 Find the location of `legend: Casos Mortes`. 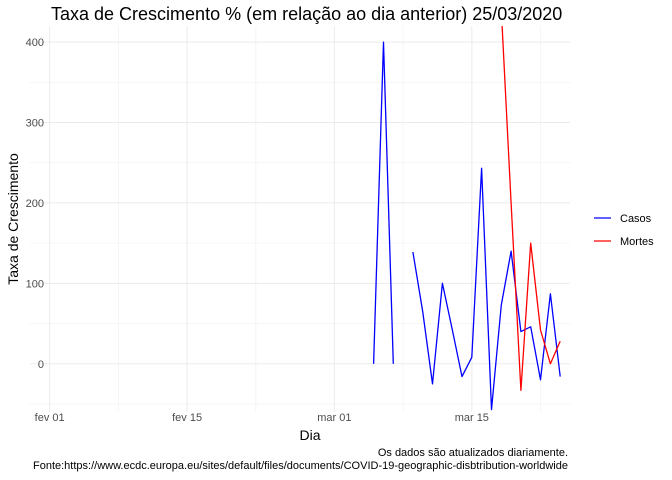

legend: Casos Mortes is located at coordinates (624, 230).